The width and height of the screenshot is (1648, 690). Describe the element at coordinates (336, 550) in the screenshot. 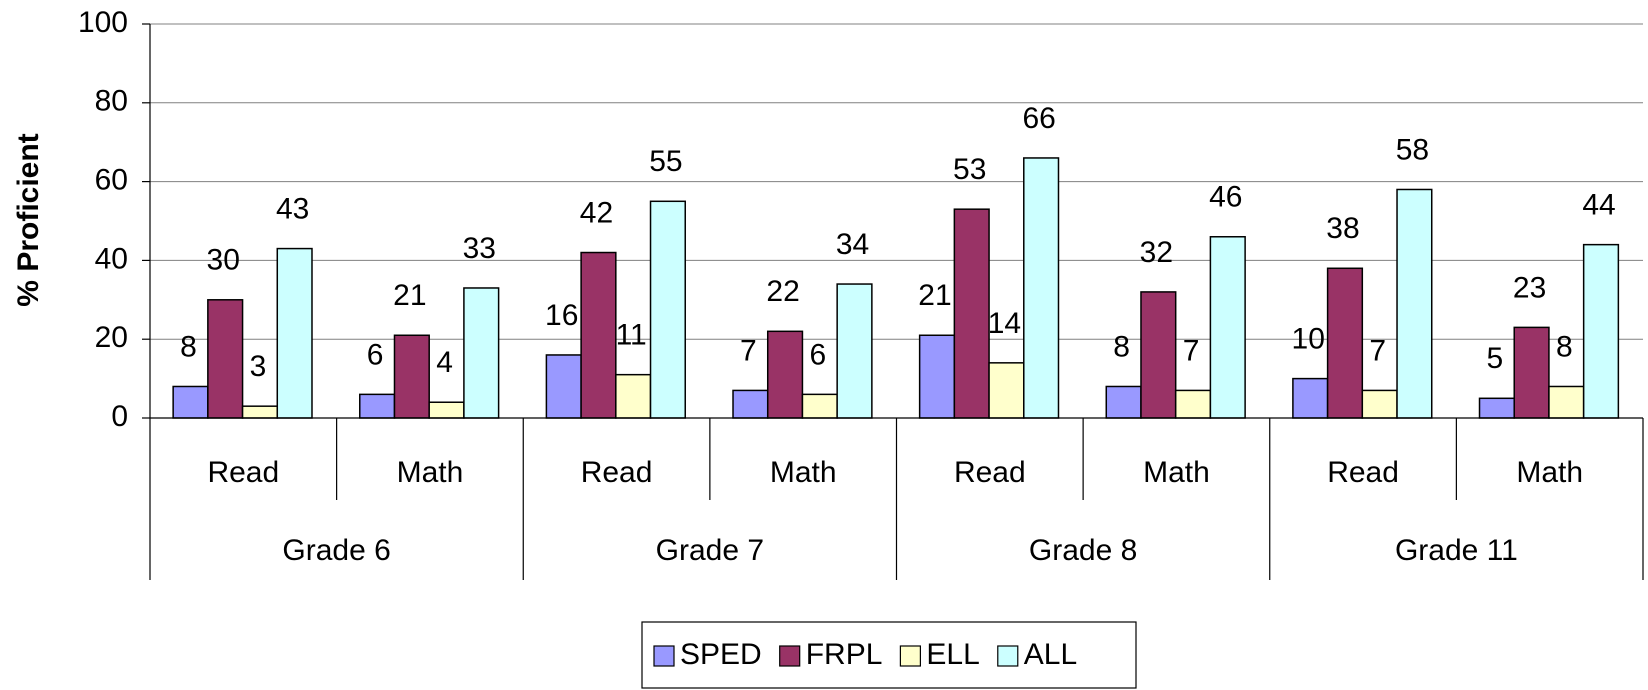

I see `group-label: Grade 6` at that location.